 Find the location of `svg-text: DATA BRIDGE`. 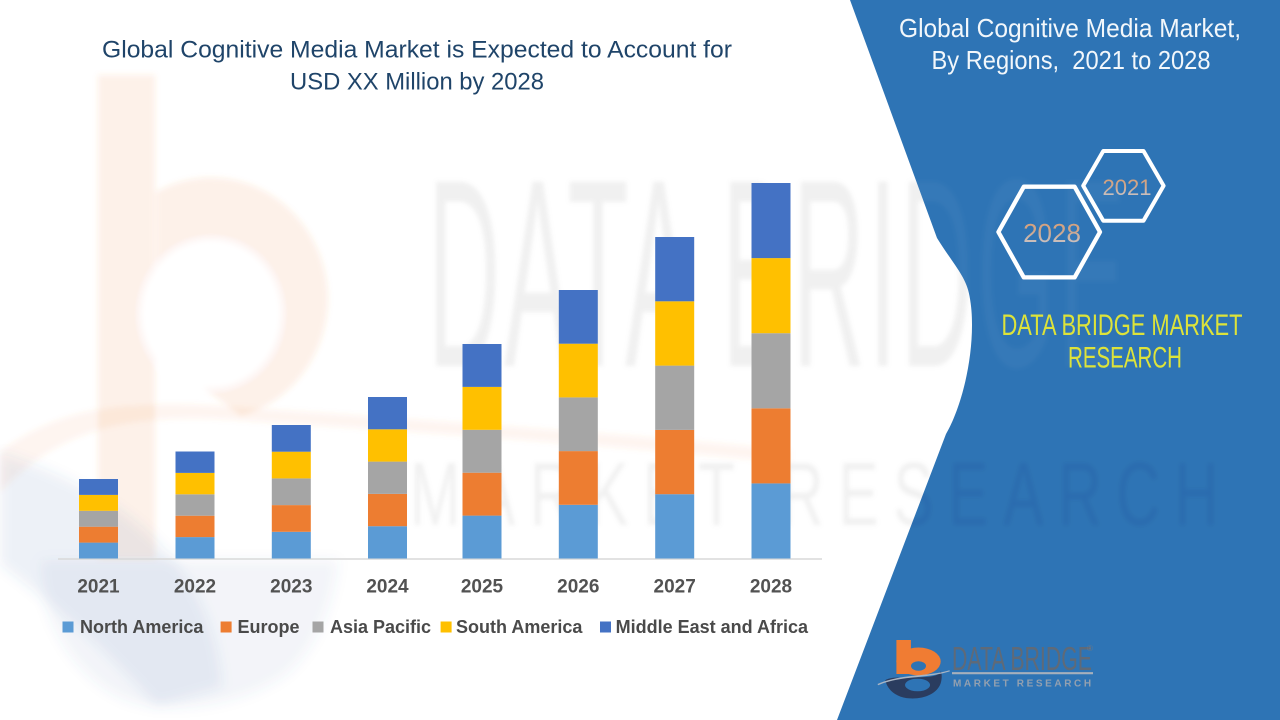

svg-text: DATA BRIDGE is located at coordinates (1022, 659).